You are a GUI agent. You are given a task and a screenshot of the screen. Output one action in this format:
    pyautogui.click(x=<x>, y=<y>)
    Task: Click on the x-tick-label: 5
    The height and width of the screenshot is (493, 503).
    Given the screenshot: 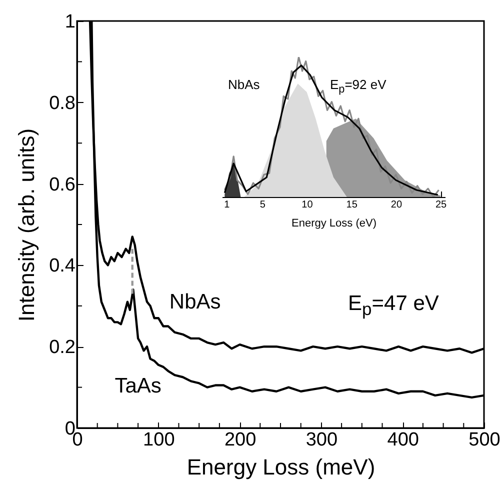 What is the action you would take?
    pyautogui.click(x=263, y=205)
    